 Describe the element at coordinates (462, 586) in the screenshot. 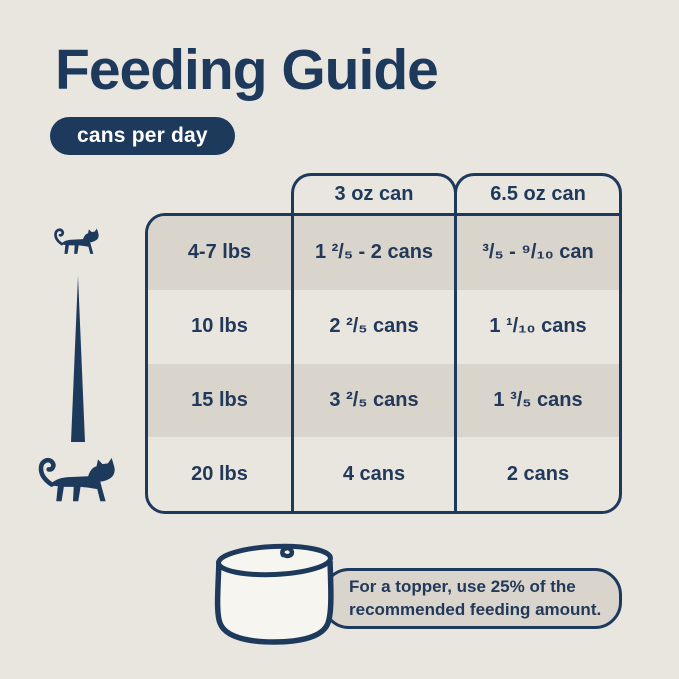

I see `topper-note-line1: For a topper, use 25% of the` at that location.